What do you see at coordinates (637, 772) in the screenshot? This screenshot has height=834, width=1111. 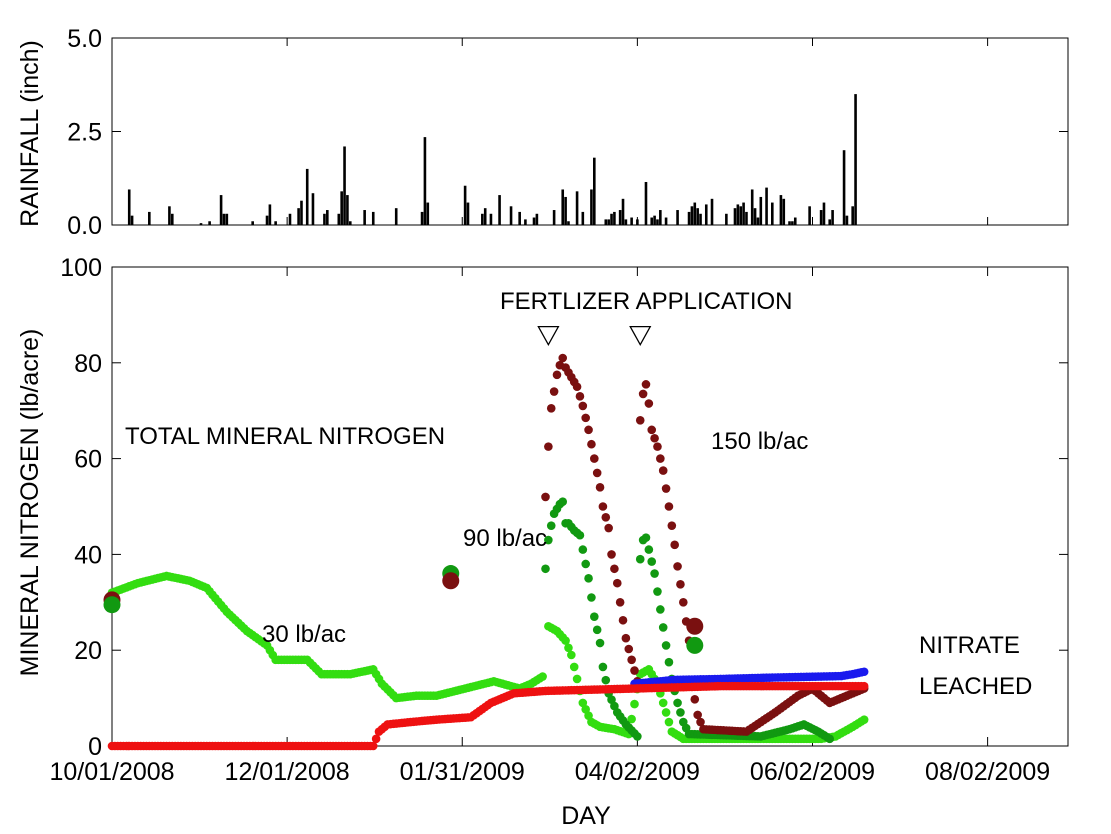 I see `x-tick-label: 04/02/2009` at bounding box center [637, 772].